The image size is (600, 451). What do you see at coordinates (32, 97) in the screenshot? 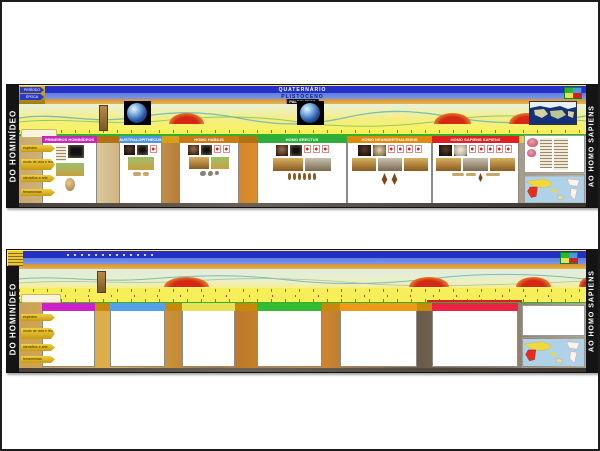
I see `epoch-arrow-label: ÉPOCA` at bounding box center [32, 97].